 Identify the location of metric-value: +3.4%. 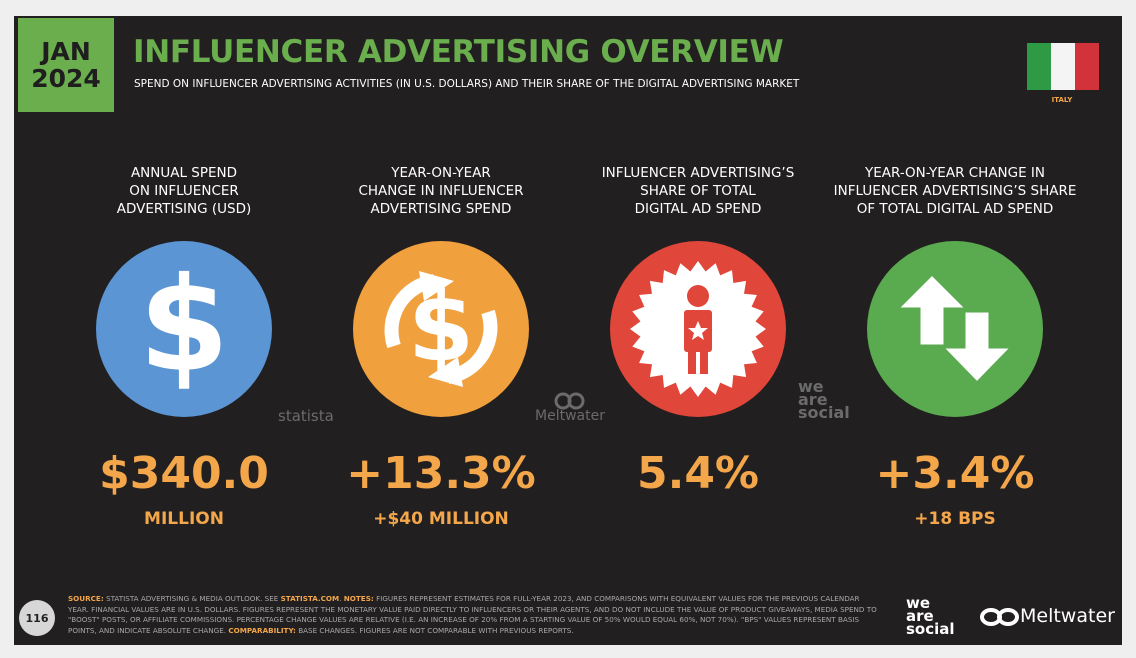
(955, 473).